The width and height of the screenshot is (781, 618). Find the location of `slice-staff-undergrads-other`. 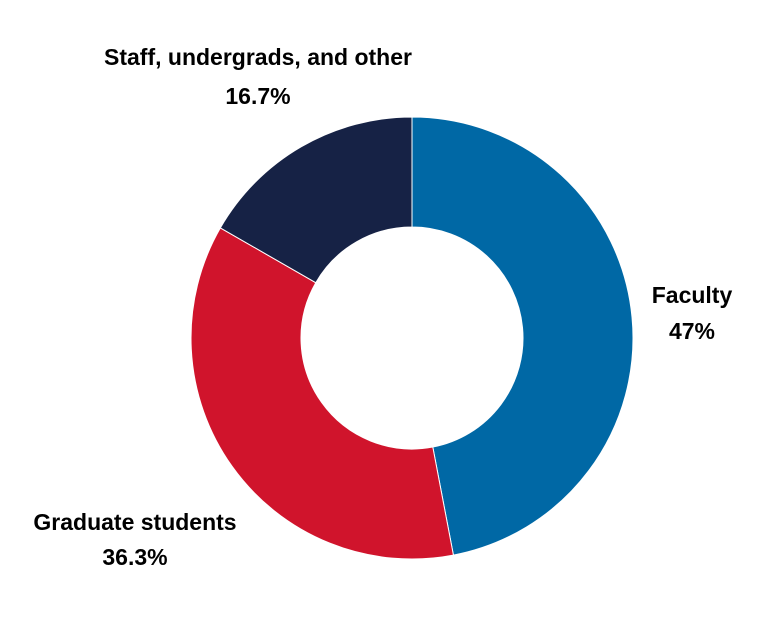

slice-staff-undergrads-other is located at coordinates (316, 200).